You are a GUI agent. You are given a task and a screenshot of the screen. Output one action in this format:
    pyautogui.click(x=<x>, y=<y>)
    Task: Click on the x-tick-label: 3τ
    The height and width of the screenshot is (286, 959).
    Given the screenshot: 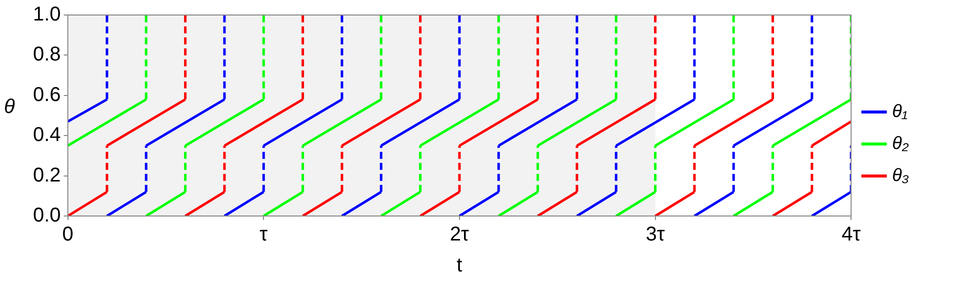 What is the action you would take?
    pyautogui.click(x=655, y=235)
    